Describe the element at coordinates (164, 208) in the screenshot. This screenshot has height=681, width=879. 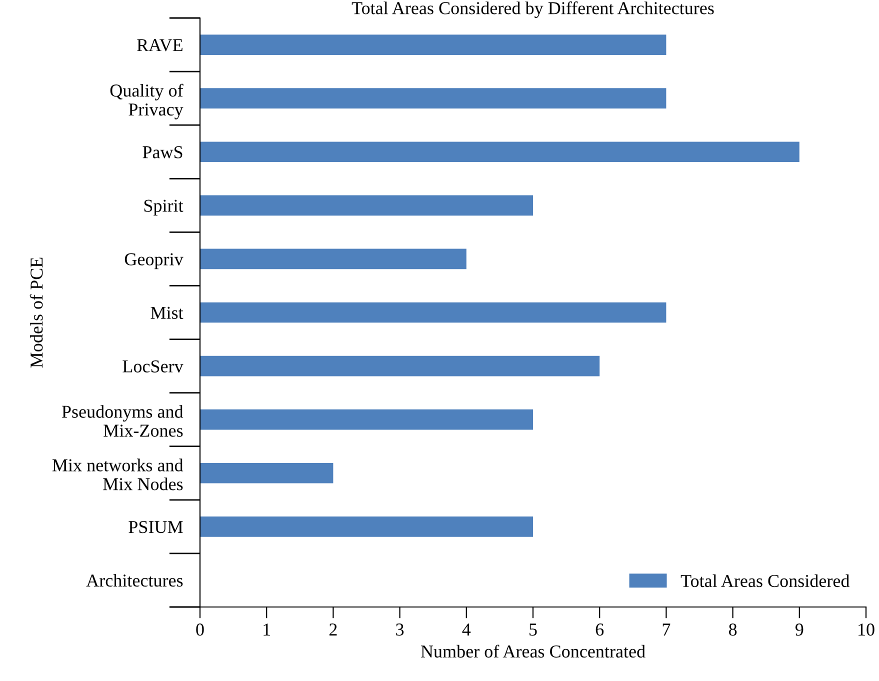
I see `y-tick-label: Spirit` at that location.